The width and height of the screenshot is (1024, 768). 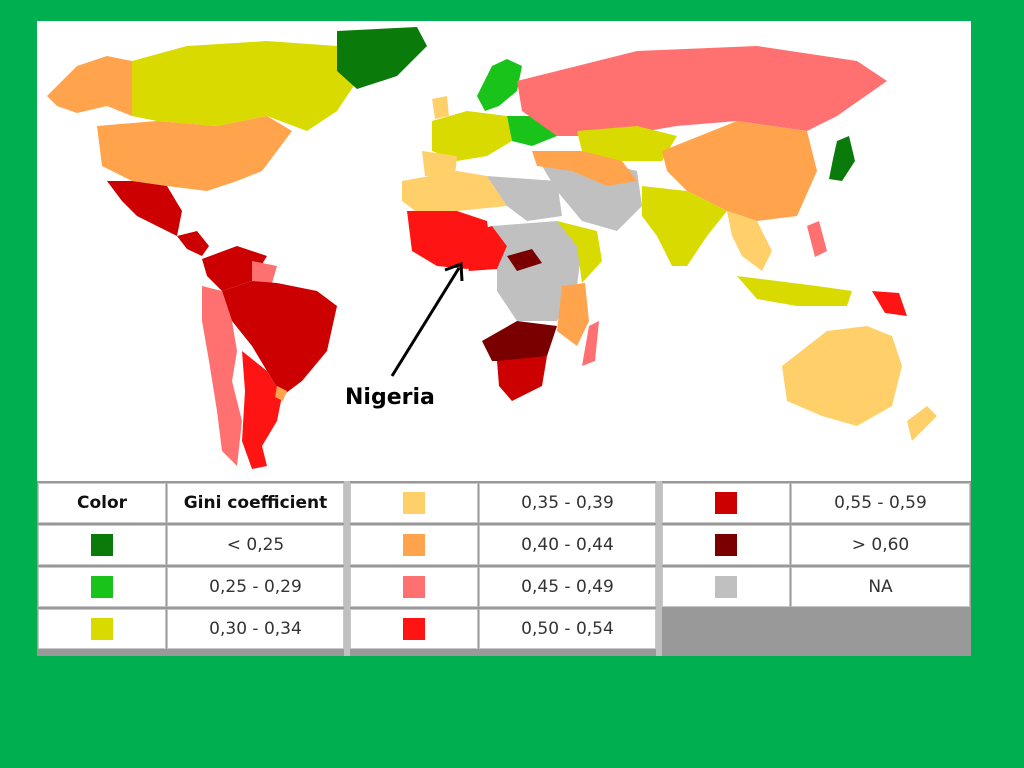 I want to click on region-madagascar, so click(x=590, y=343).